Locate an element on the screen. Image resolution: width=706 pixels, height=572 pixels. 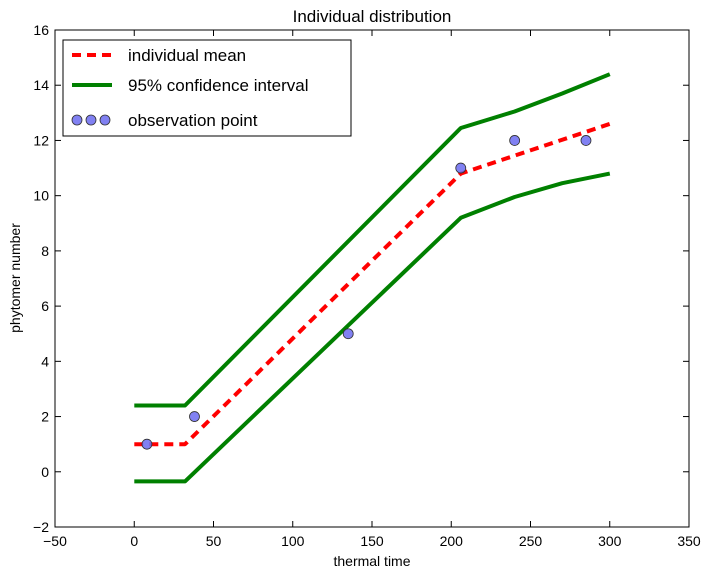
legend-label: observation point is located at coordinates (193, 120).